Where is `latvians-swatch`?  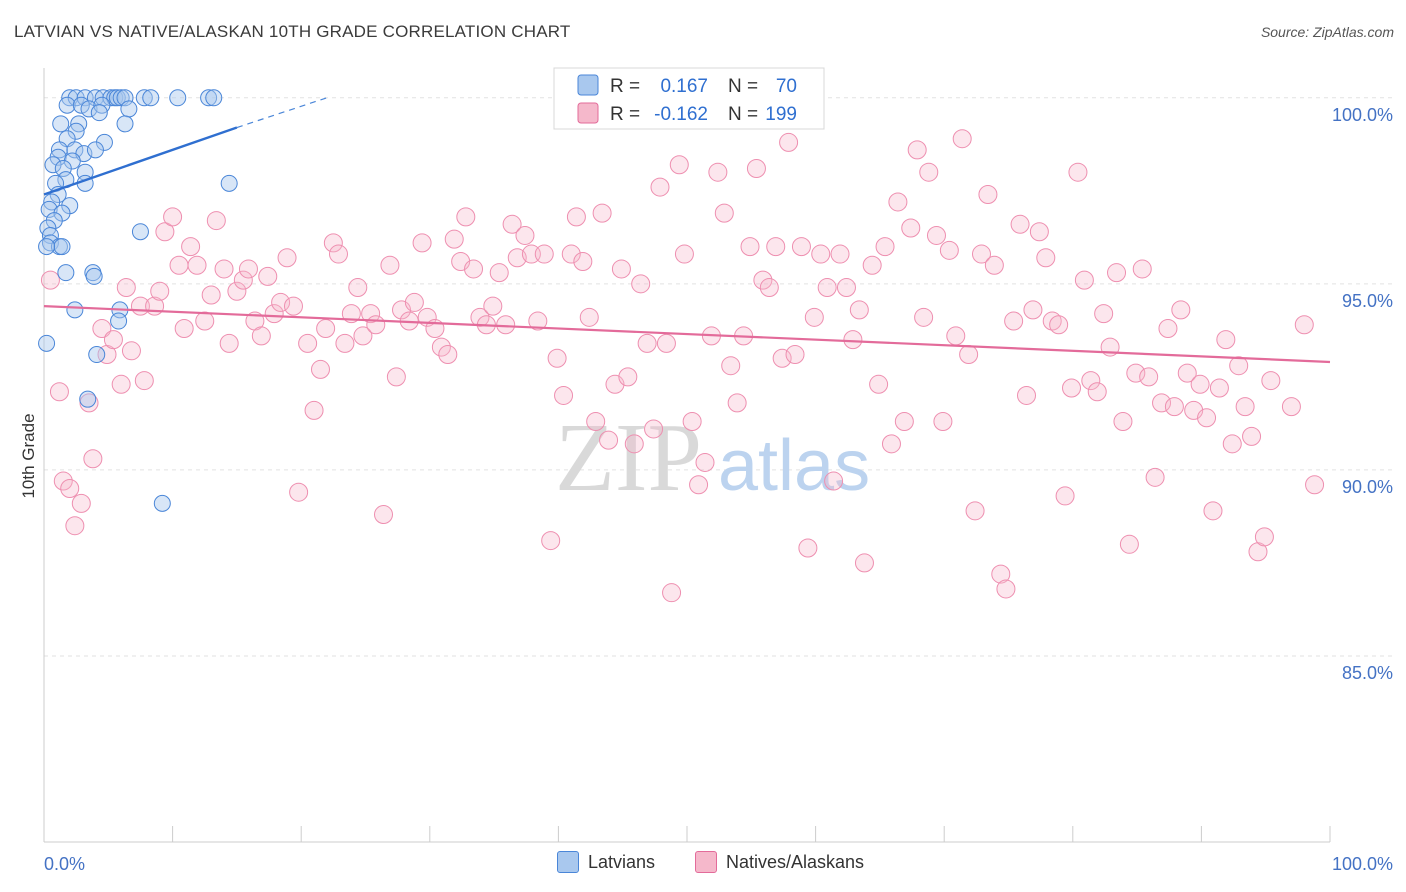
latvians-swatch is located at coordinates (568, 862).